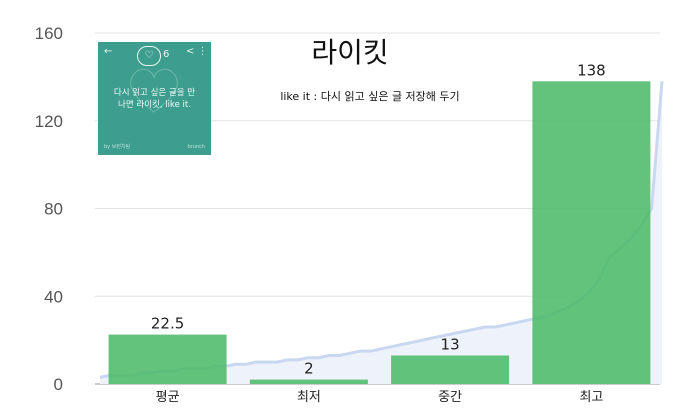 The height and width of the screenshot is (420, 700). I want to click on y-tick-label: 120, so click(49, 121).